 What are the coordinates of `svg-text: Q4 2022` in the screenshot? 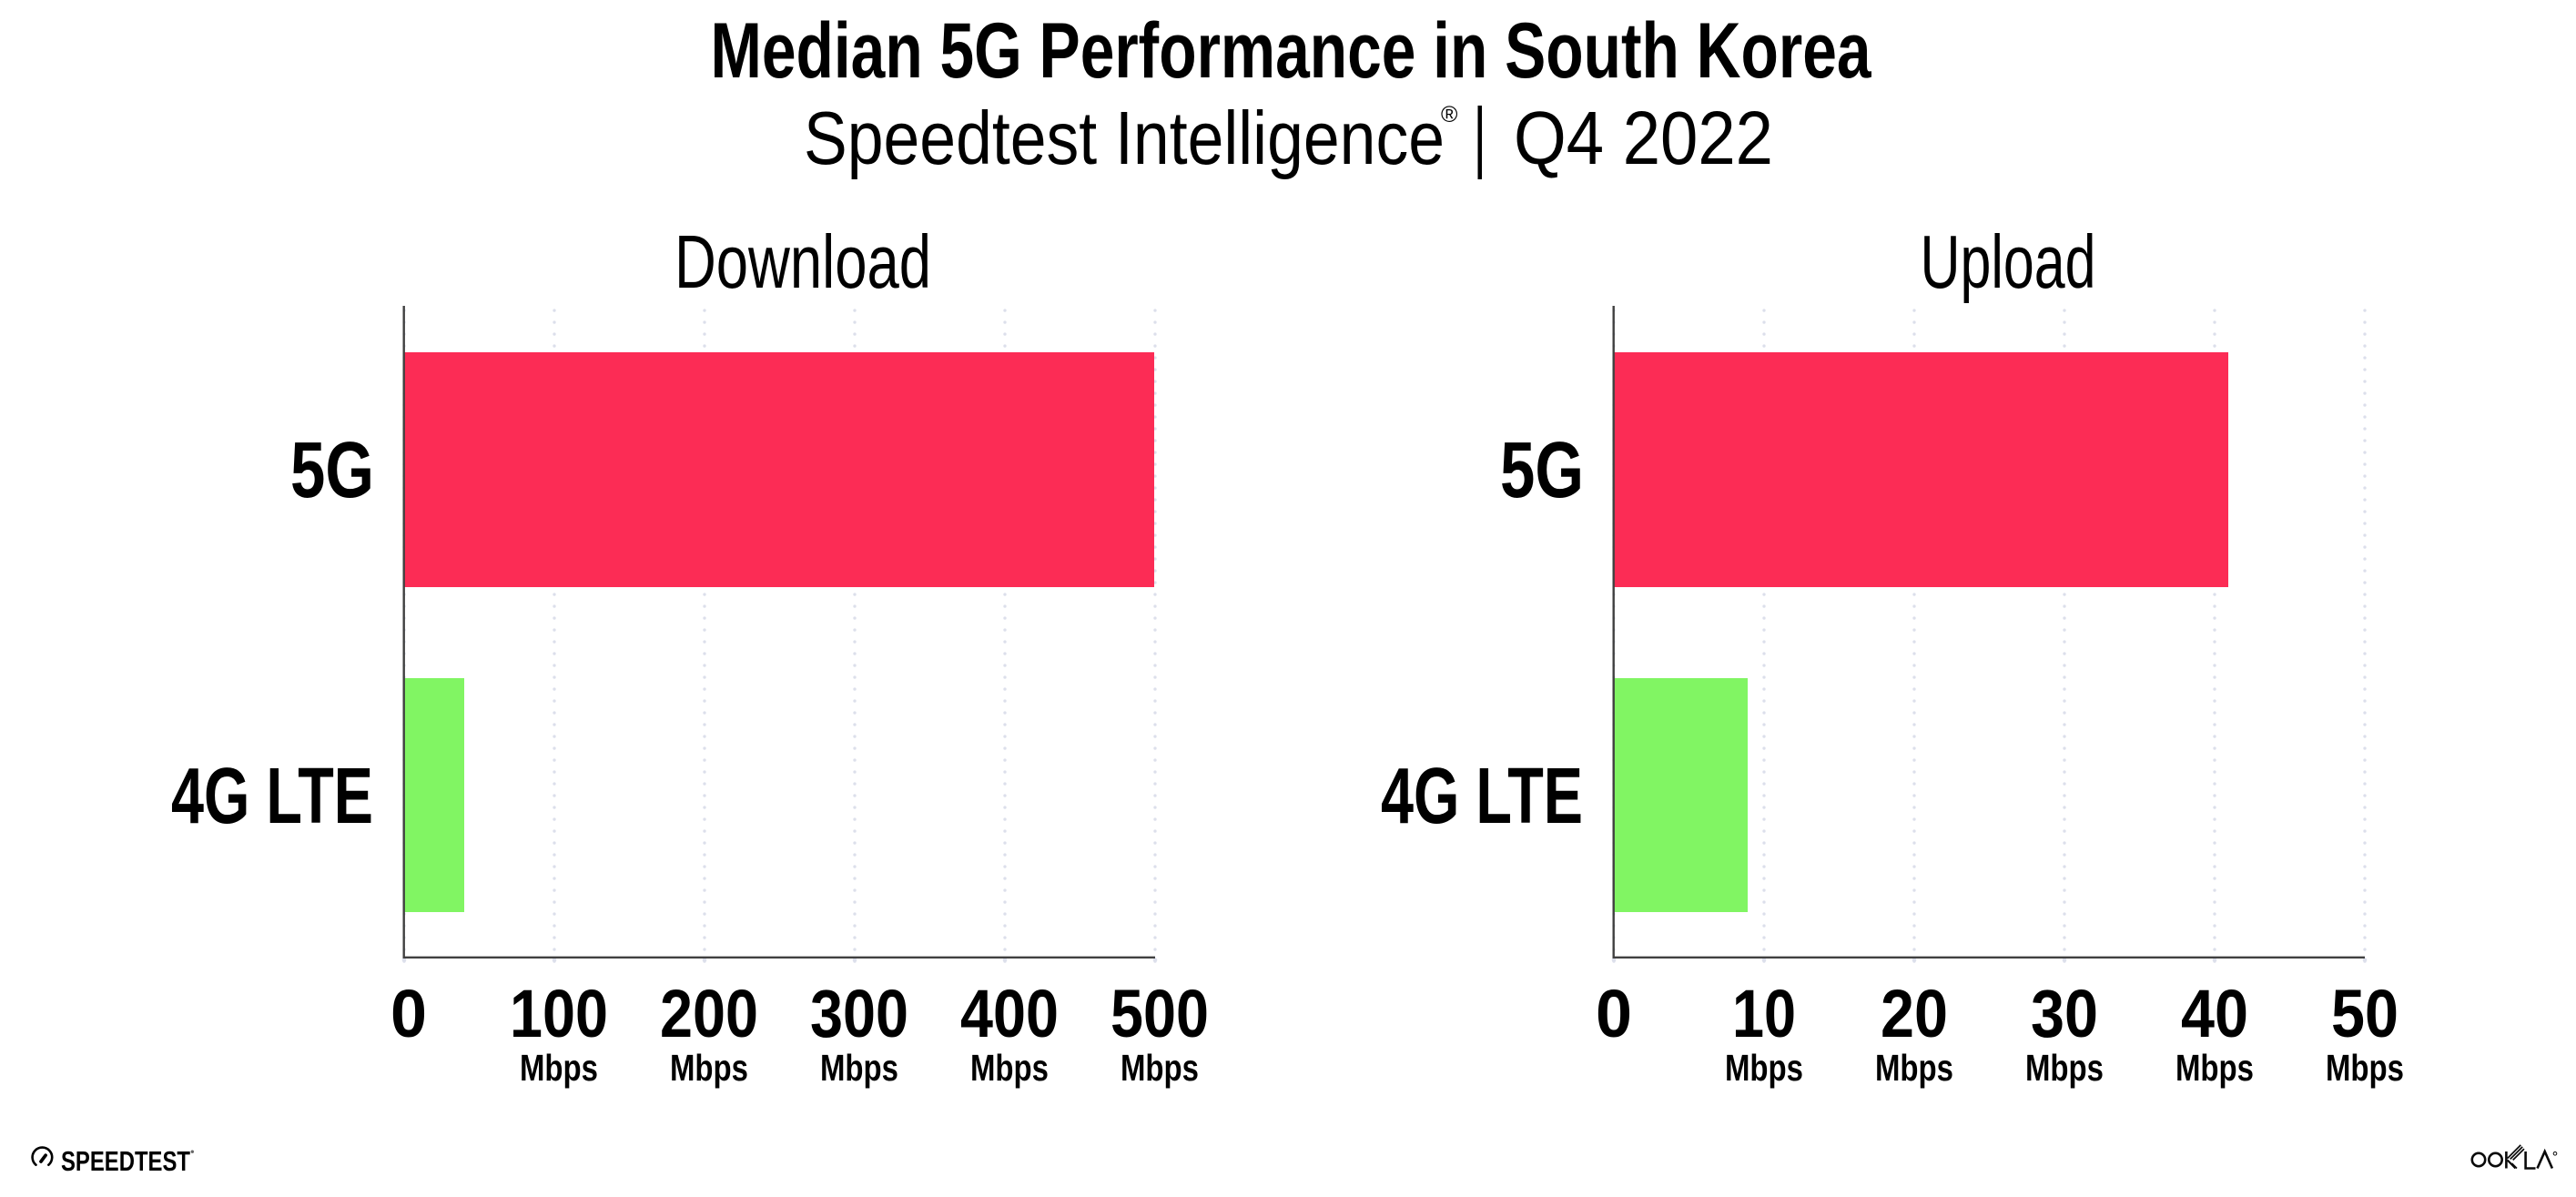 It's located at (1643, 138).